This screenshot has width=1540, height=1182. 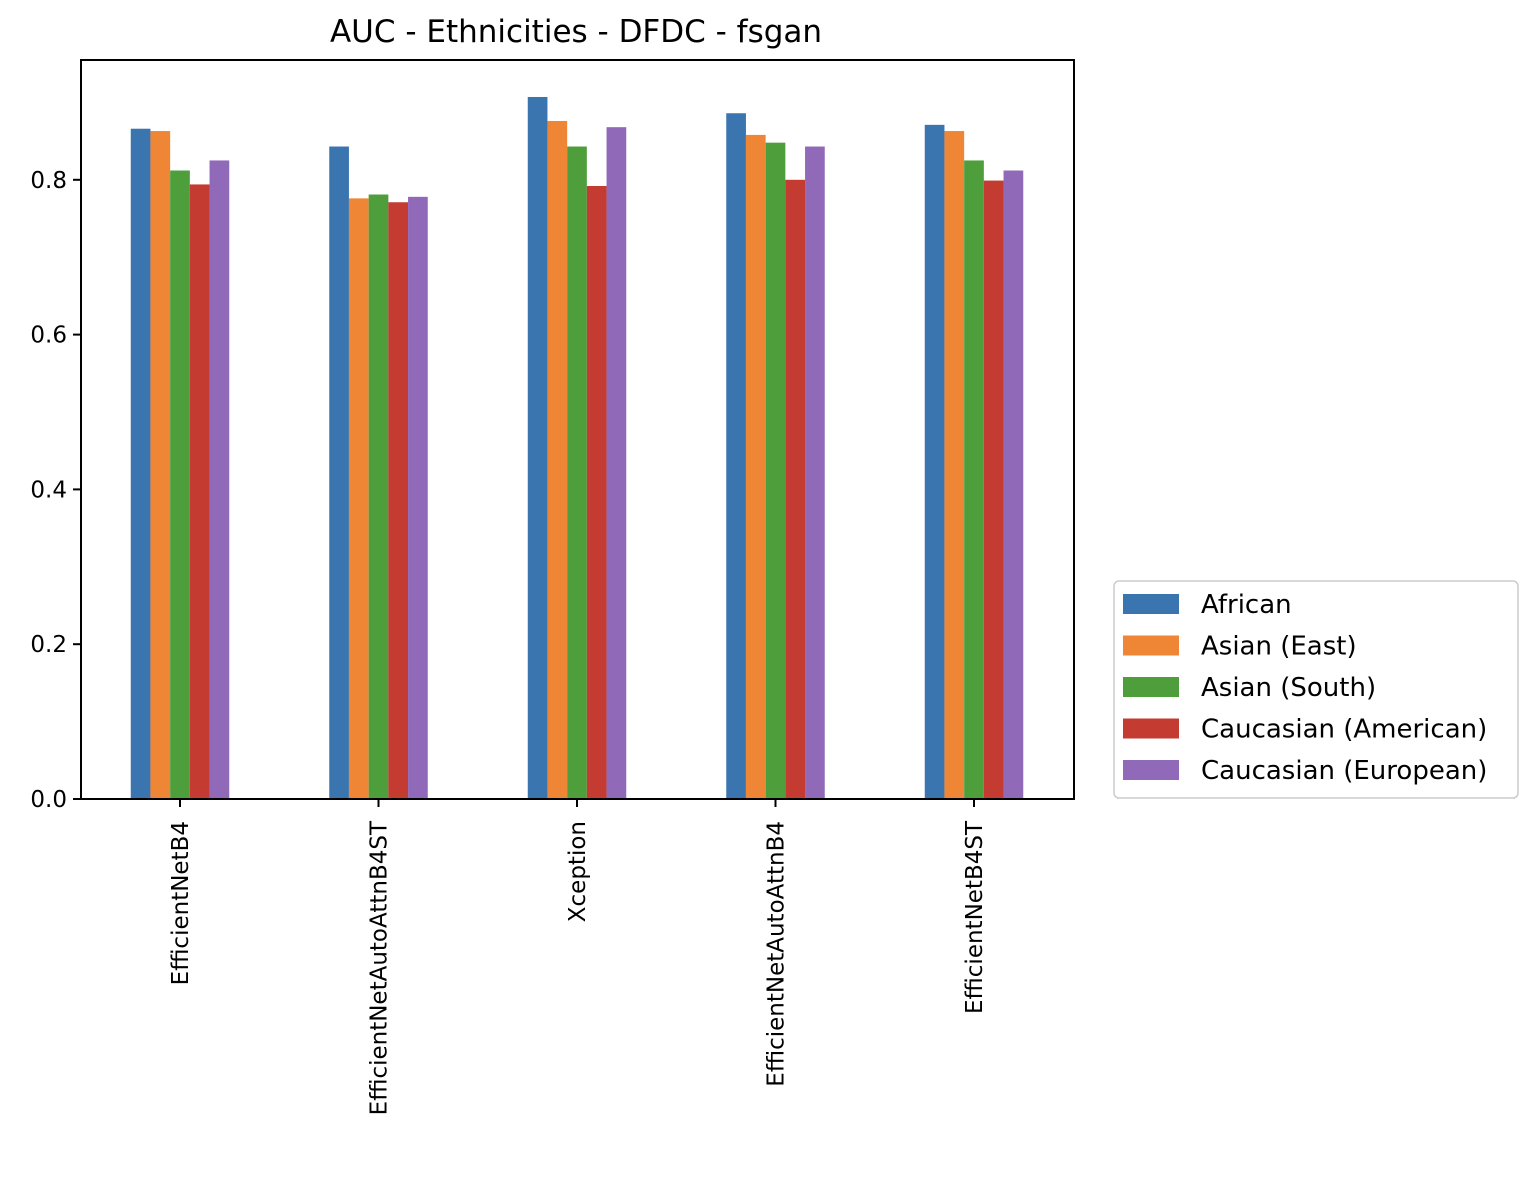 What do you see at coordinates (48, 181) in the screenshot?
I see `y-tick-label: 0.8` at bounding box center [48, 181].